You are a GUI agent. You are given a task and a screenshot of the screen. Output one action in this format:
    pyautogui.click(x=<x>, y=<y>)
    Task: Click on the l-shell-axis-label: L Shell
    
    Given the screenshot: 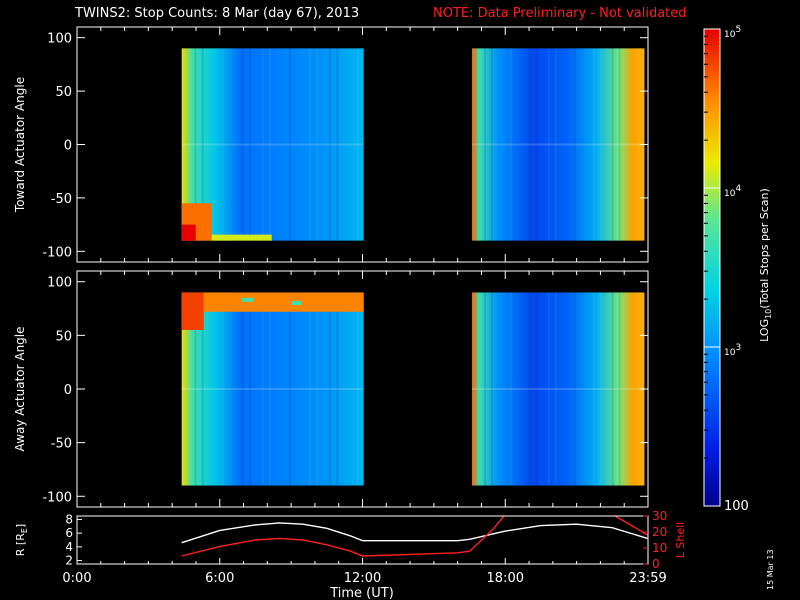 What is the action you would take?
    pyautogui.click(x=680, y=540)
    